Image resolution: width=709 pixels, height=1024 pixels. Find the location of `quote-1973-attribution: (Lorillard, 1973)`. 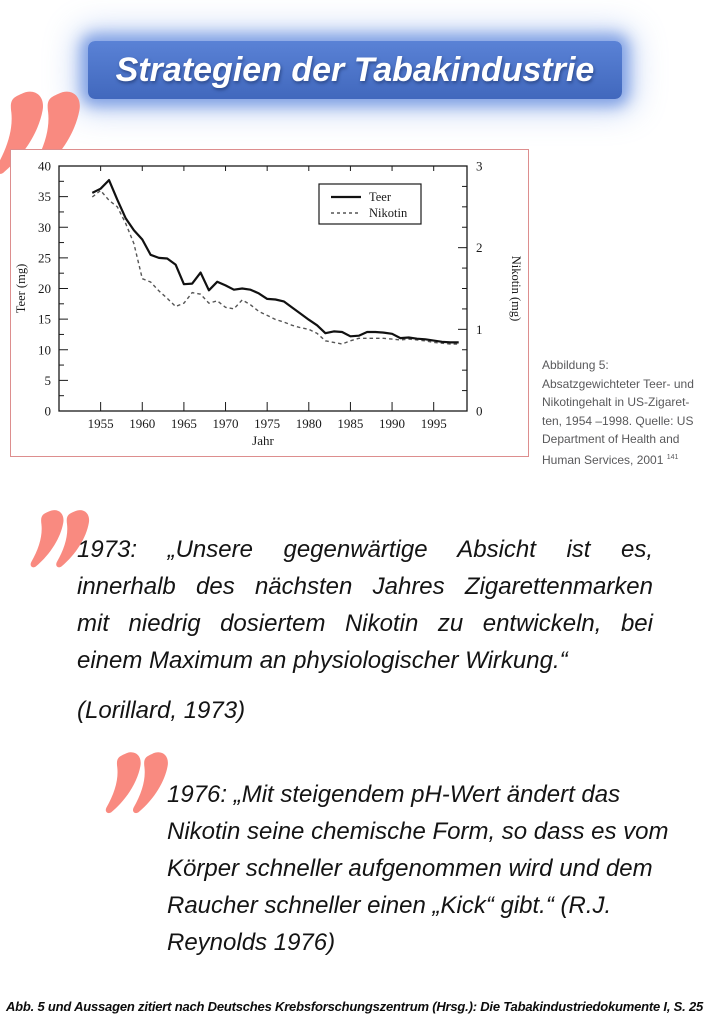

quote-1973-attribution: (Lorillard, 1973) is located at coordinates (161, 710).